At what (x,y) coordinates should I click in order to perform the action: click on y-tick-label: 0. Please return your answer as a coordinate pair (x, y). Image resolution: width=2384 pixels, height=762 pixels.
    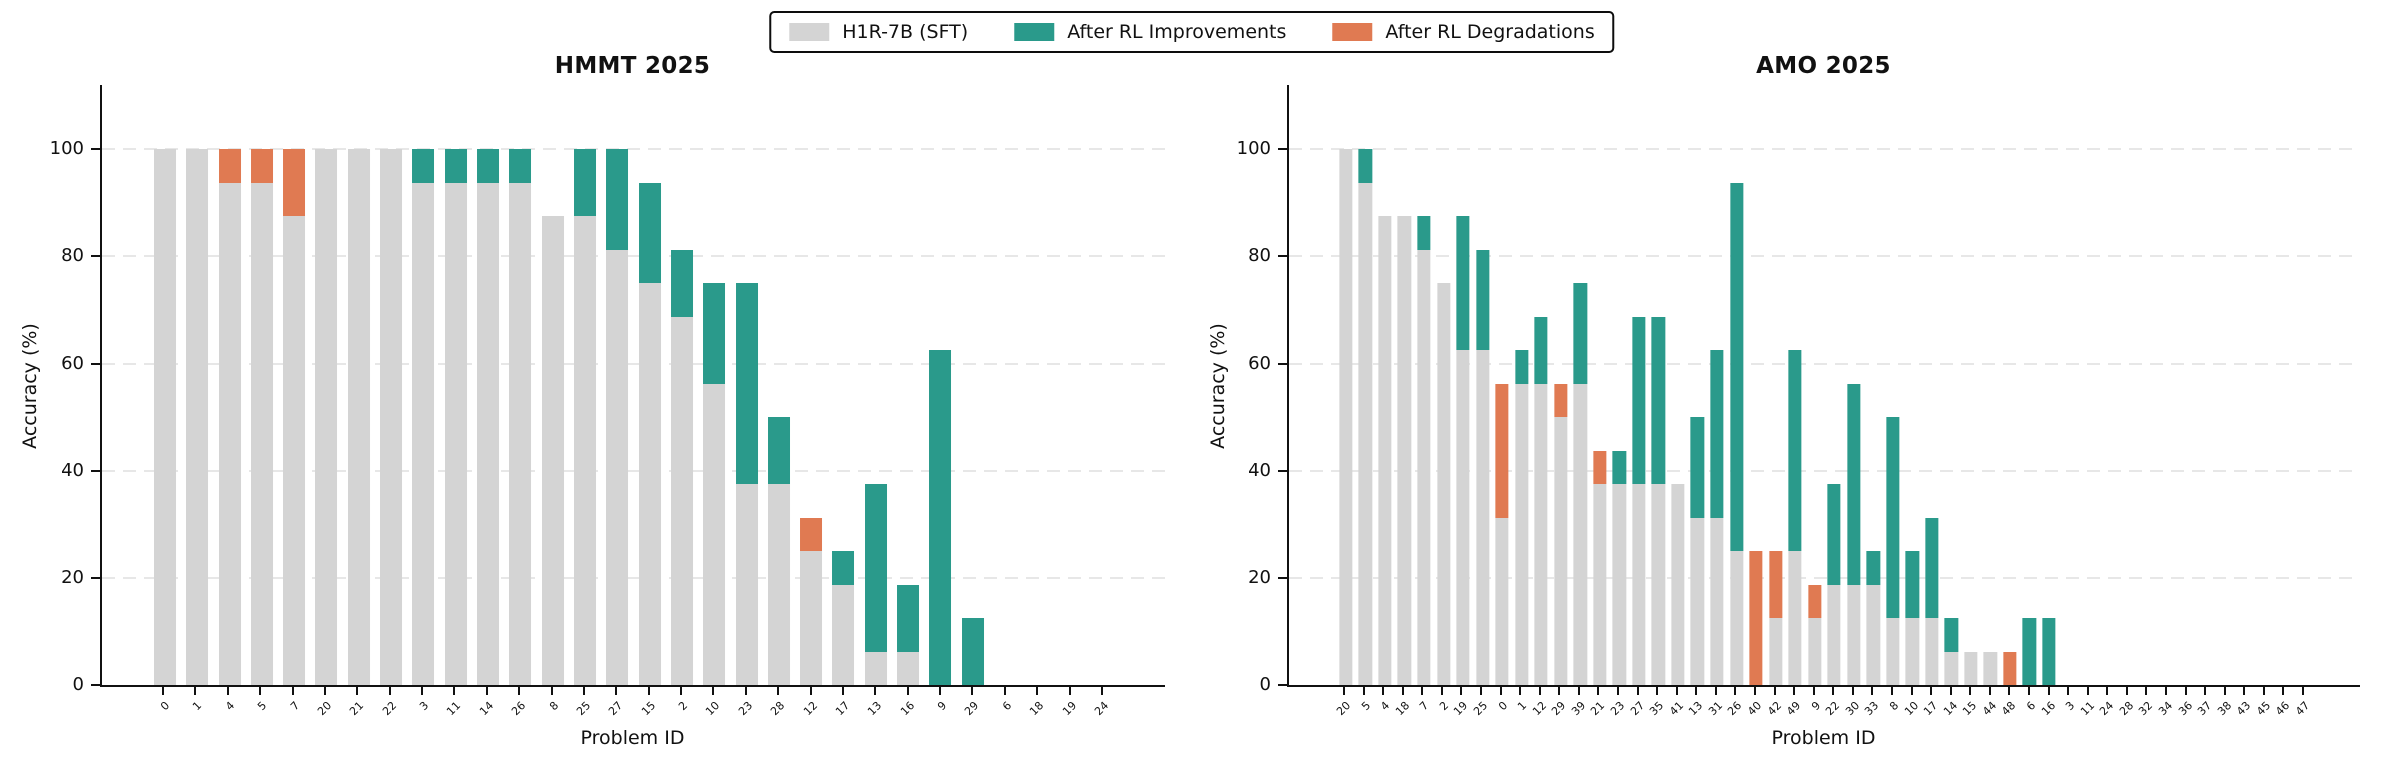
    Looking at the image, I should click on (78, 684).